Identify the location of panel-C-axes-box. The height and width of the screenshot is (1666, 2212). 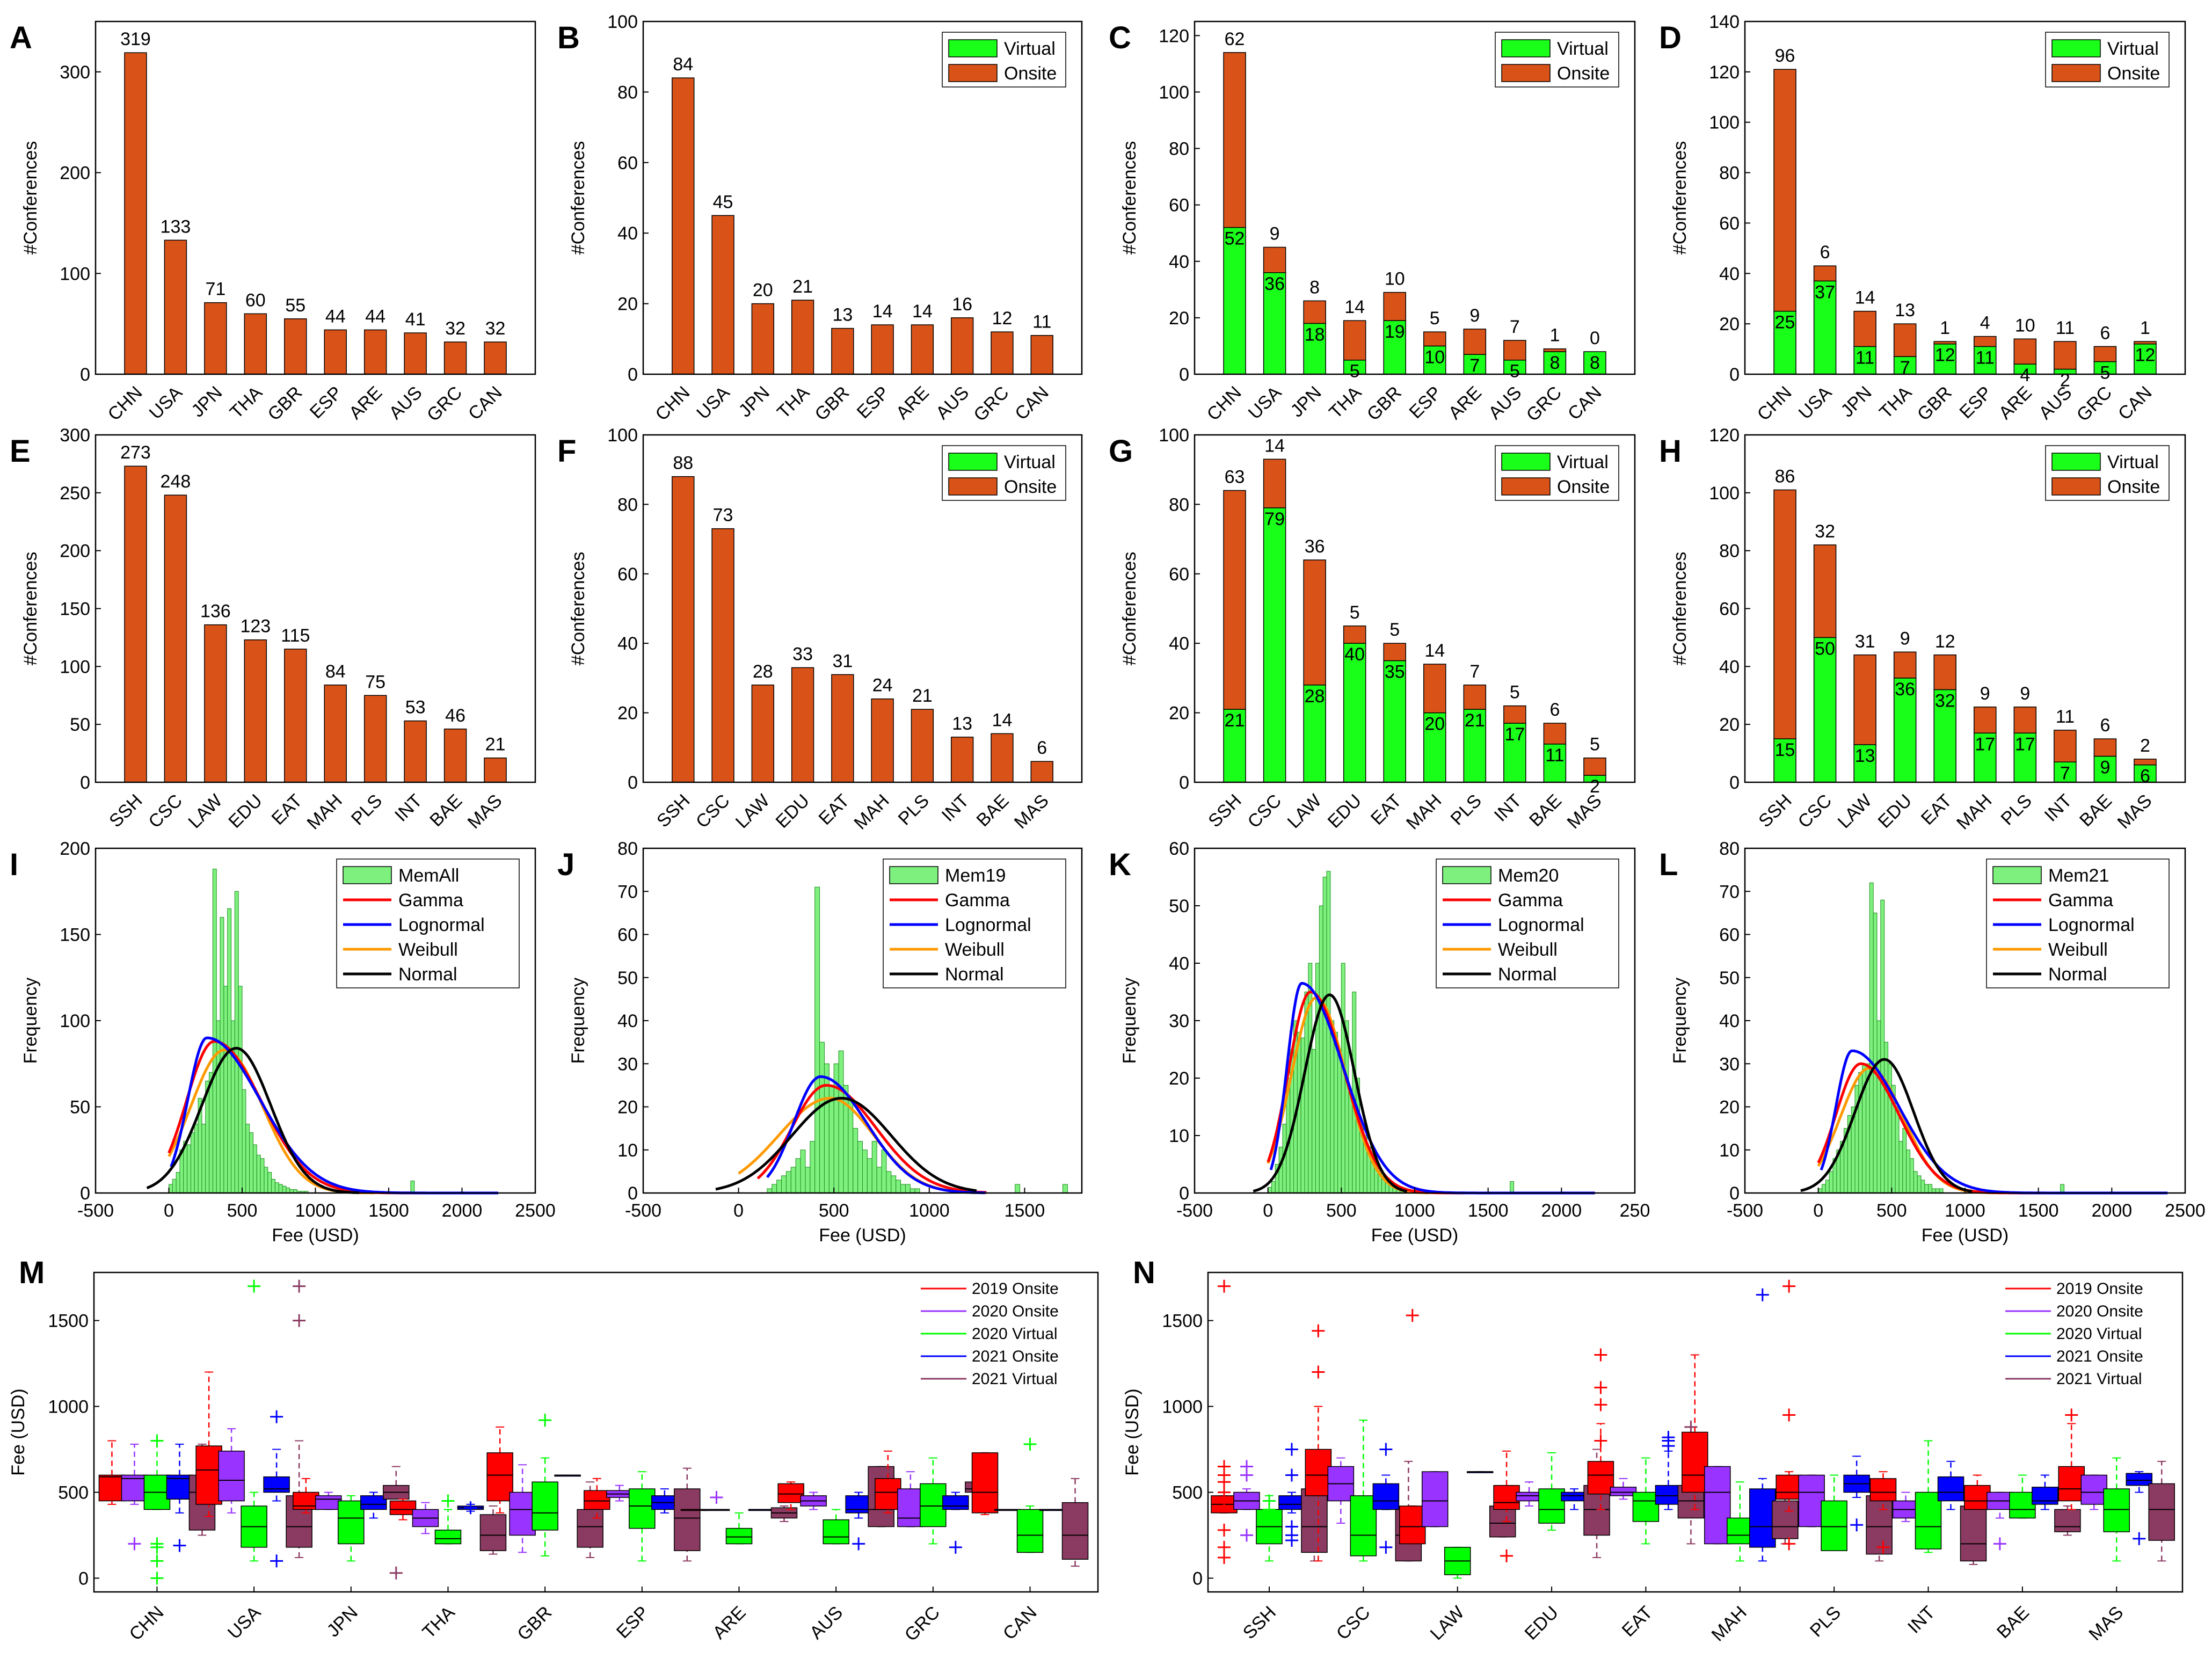
(1415, 197).